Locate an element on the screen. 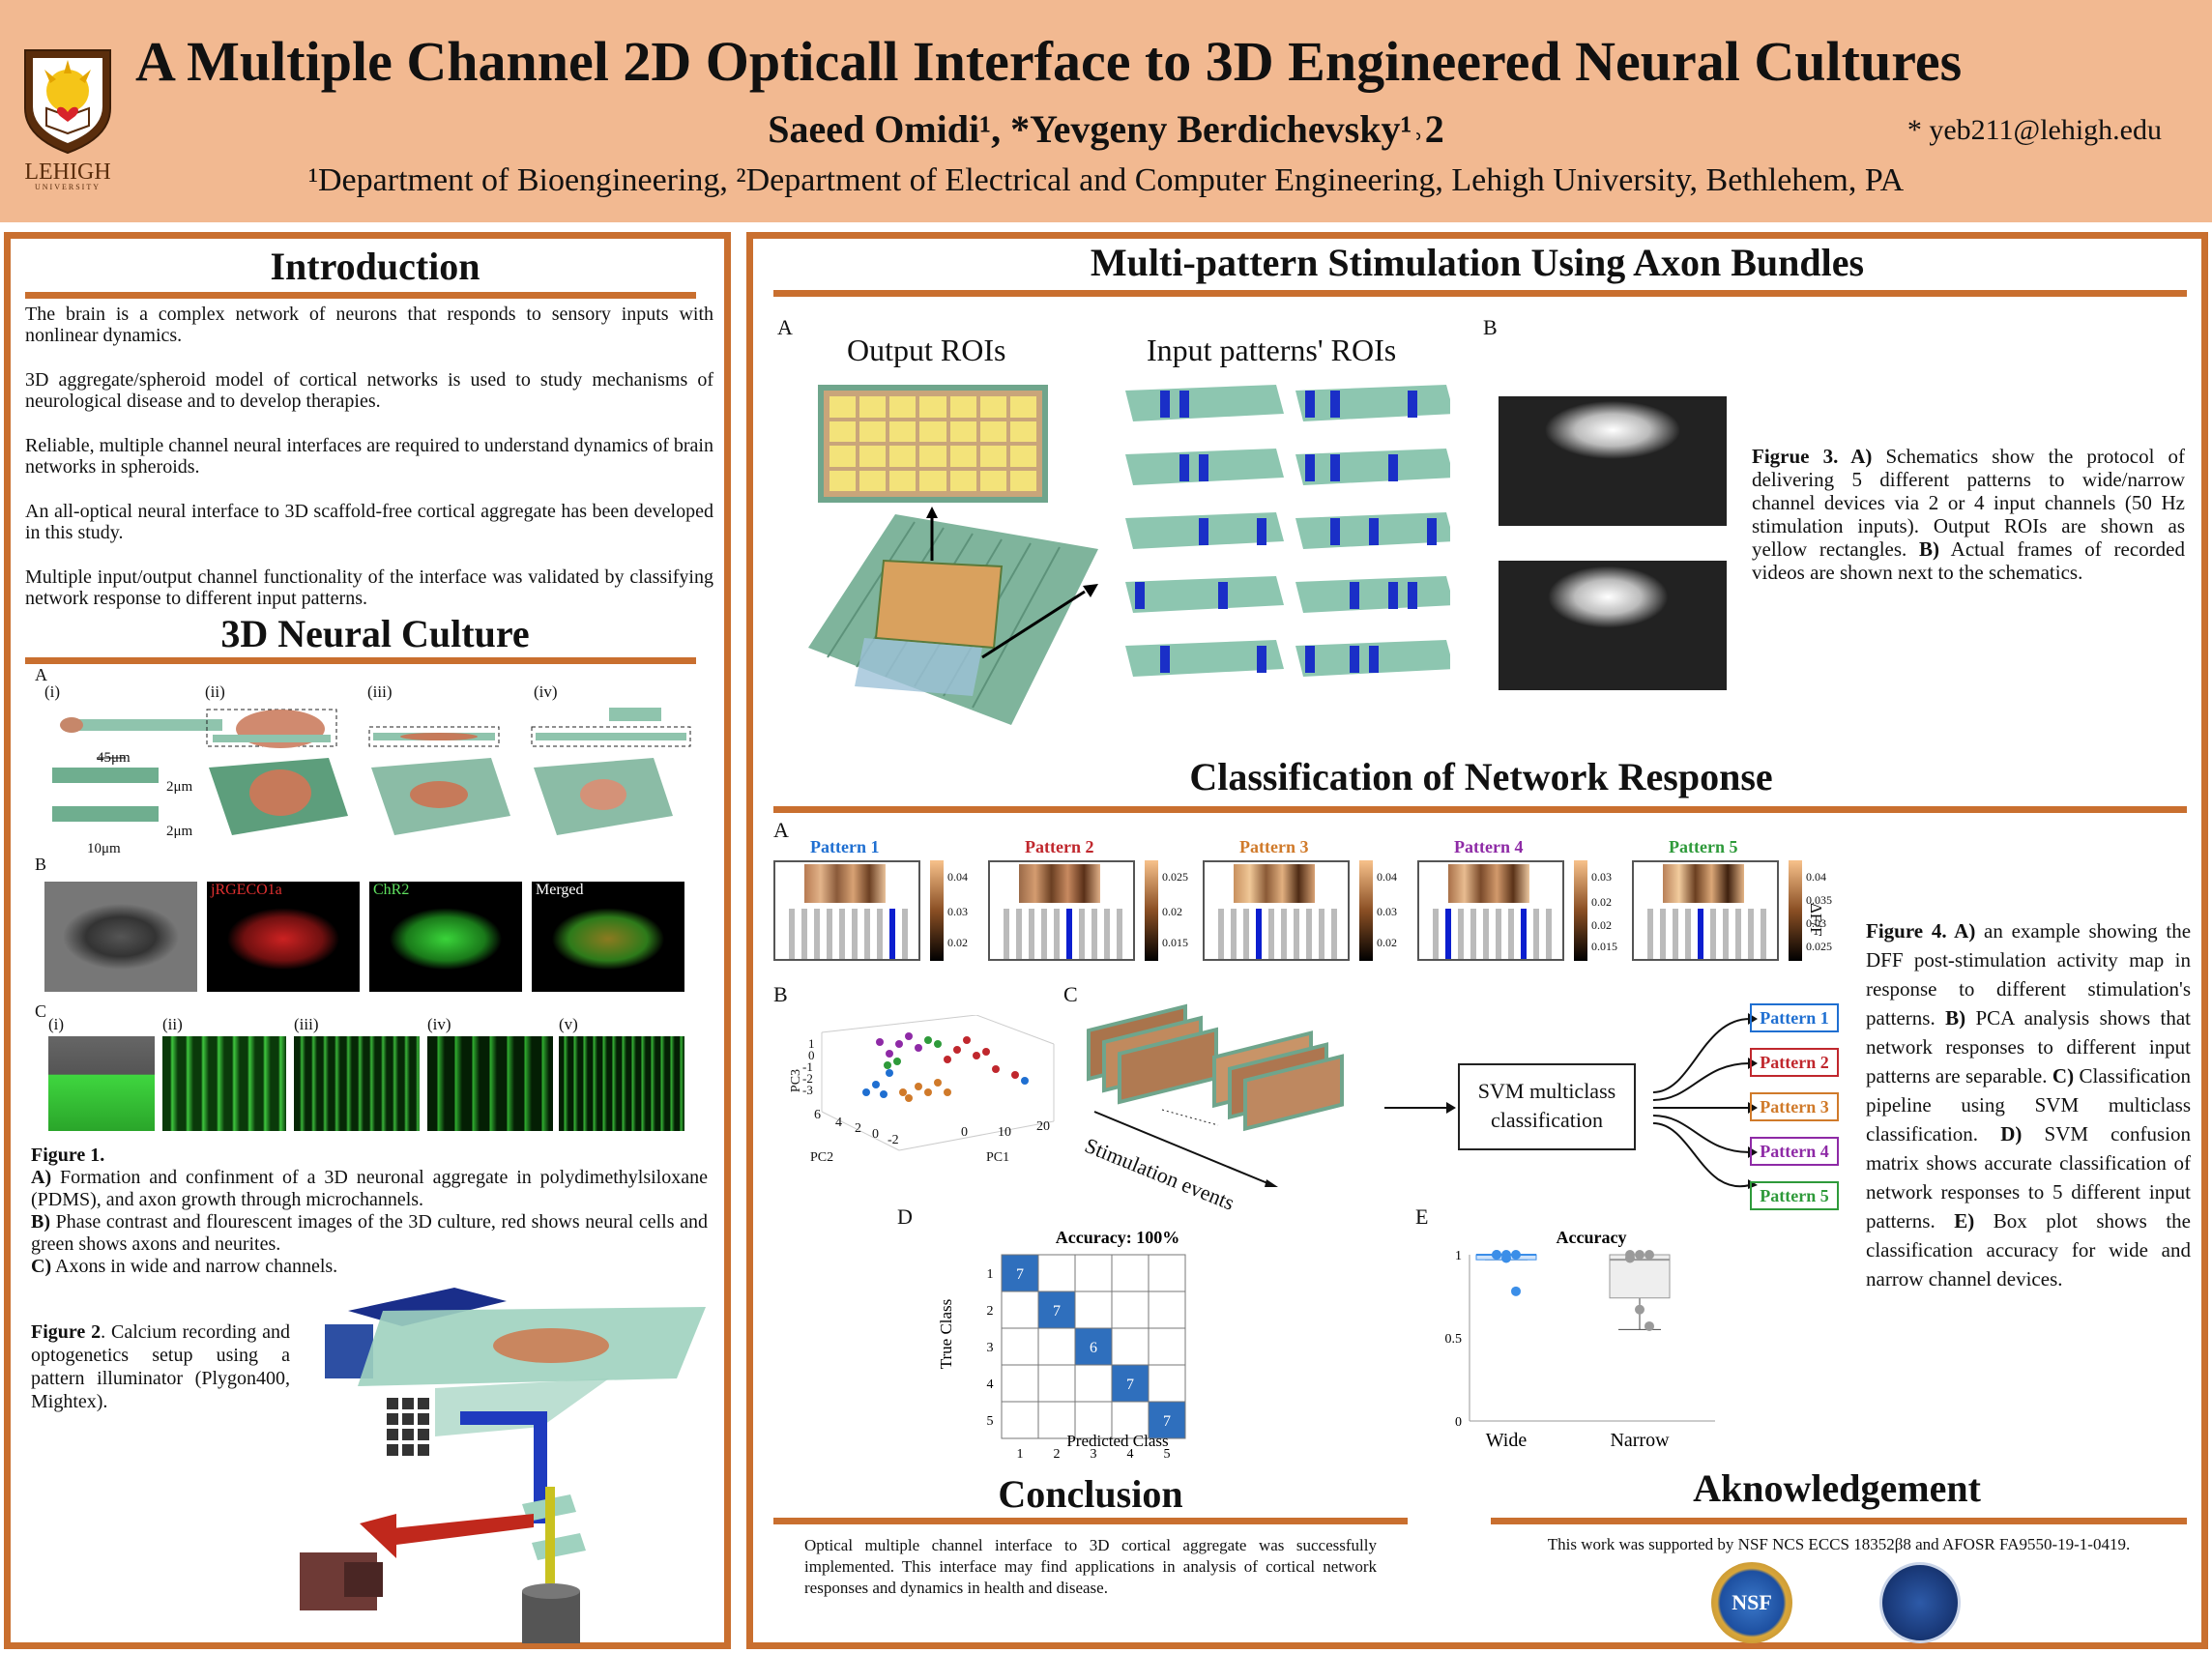 The width and height of the screenshot is (2212, 1653). box-iqr is located at coordinates (1640, 1277).